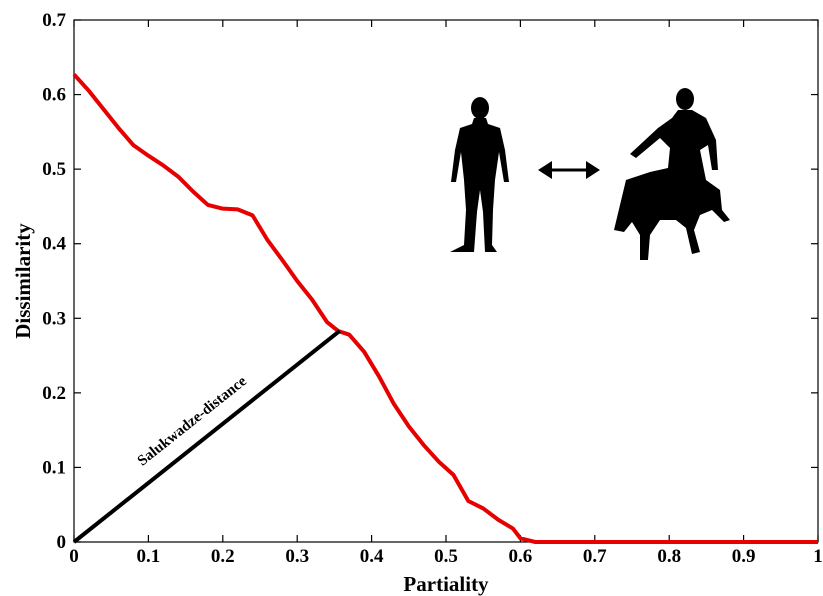 The image size is (823, 596). What do you see at coordinates (54, 393) in the screenshot?
I see `y-tick-label: 0.2` at bounding box center [54, 393].